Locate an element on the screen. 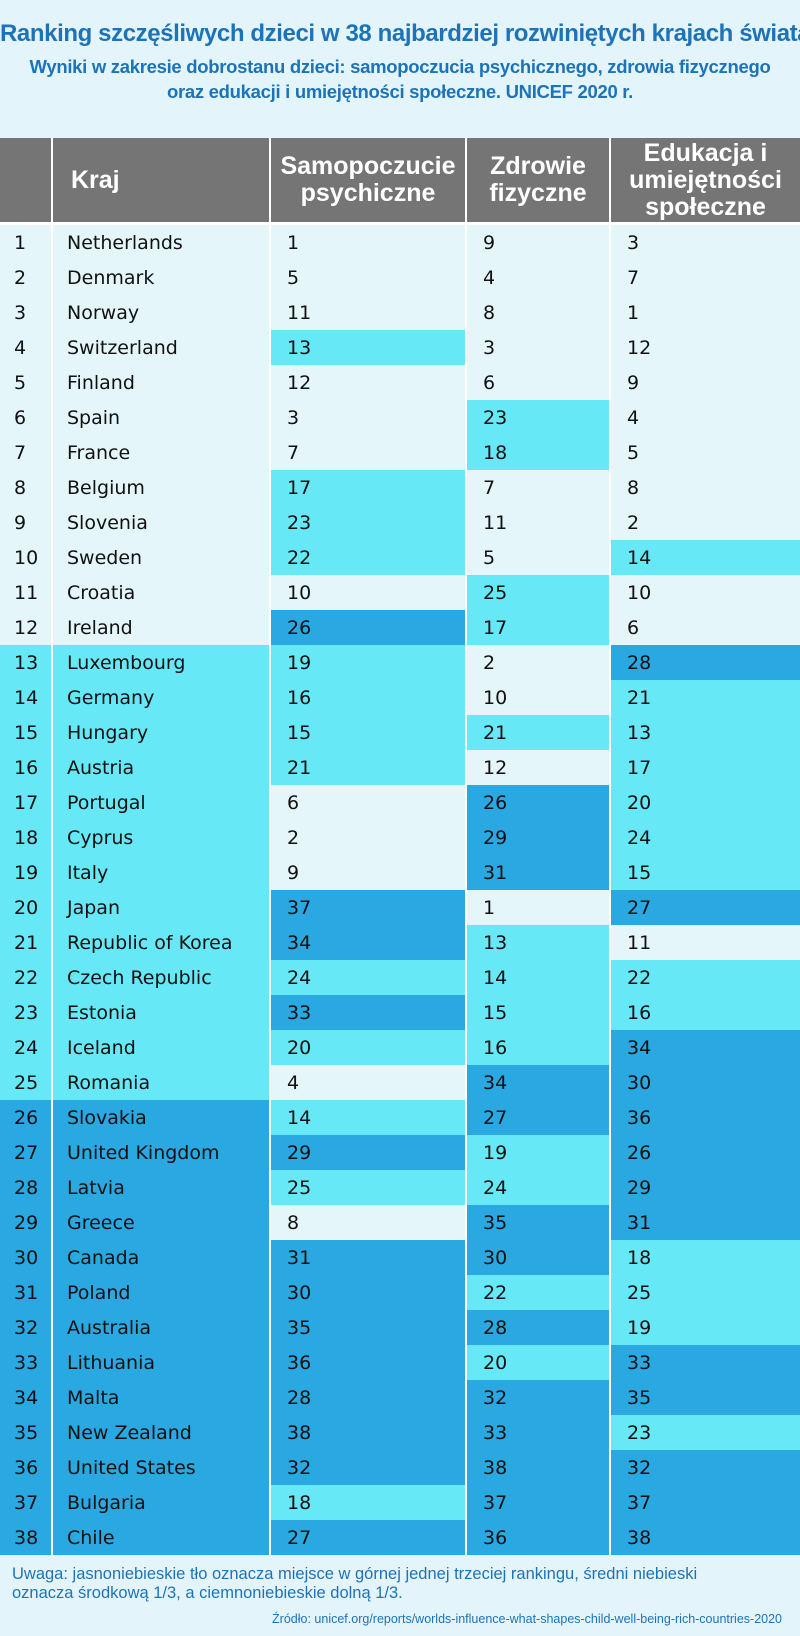 This screenshot has height=1636, width=800. cell-mental-wellbeing: 28 is located at coordinates (368, 1397).